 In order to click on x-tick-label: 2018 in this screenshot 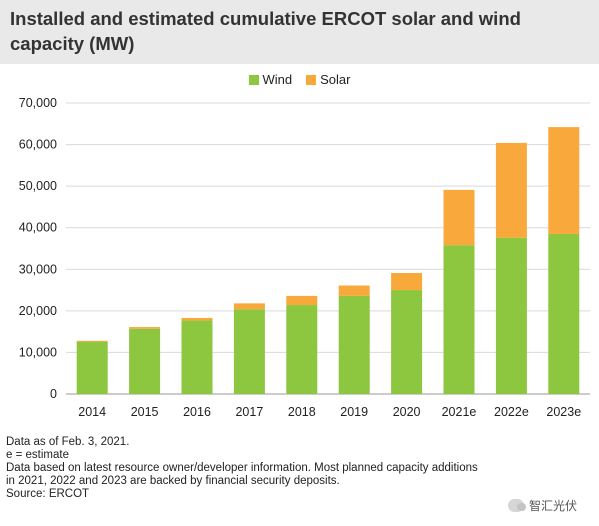, I will do `click(302, 412)`.